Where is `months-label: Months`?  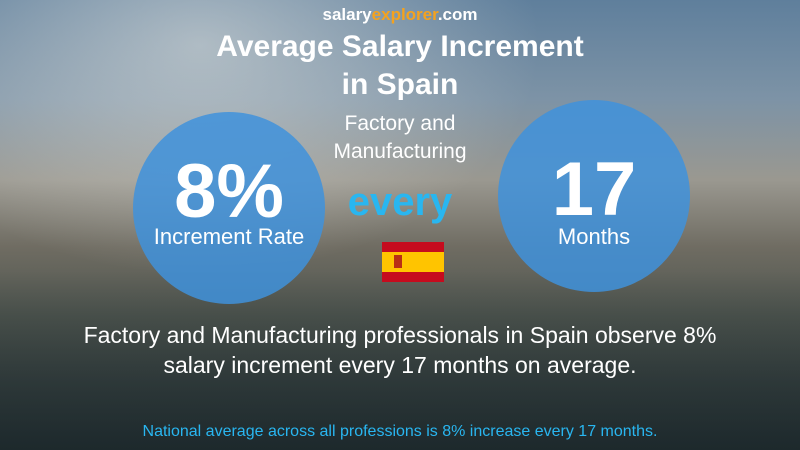 months-label: Months is located at coordinates (594, 236).